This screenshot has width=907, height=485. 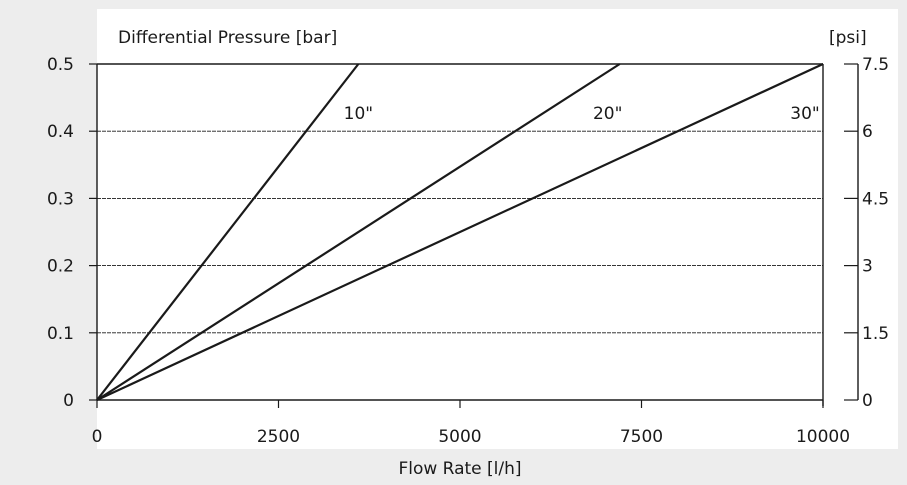 What do you see at coordinates (60, 132) in the screenshot?
I see `y-tick-label-4: 0.4` at bounding box center [60, 132].